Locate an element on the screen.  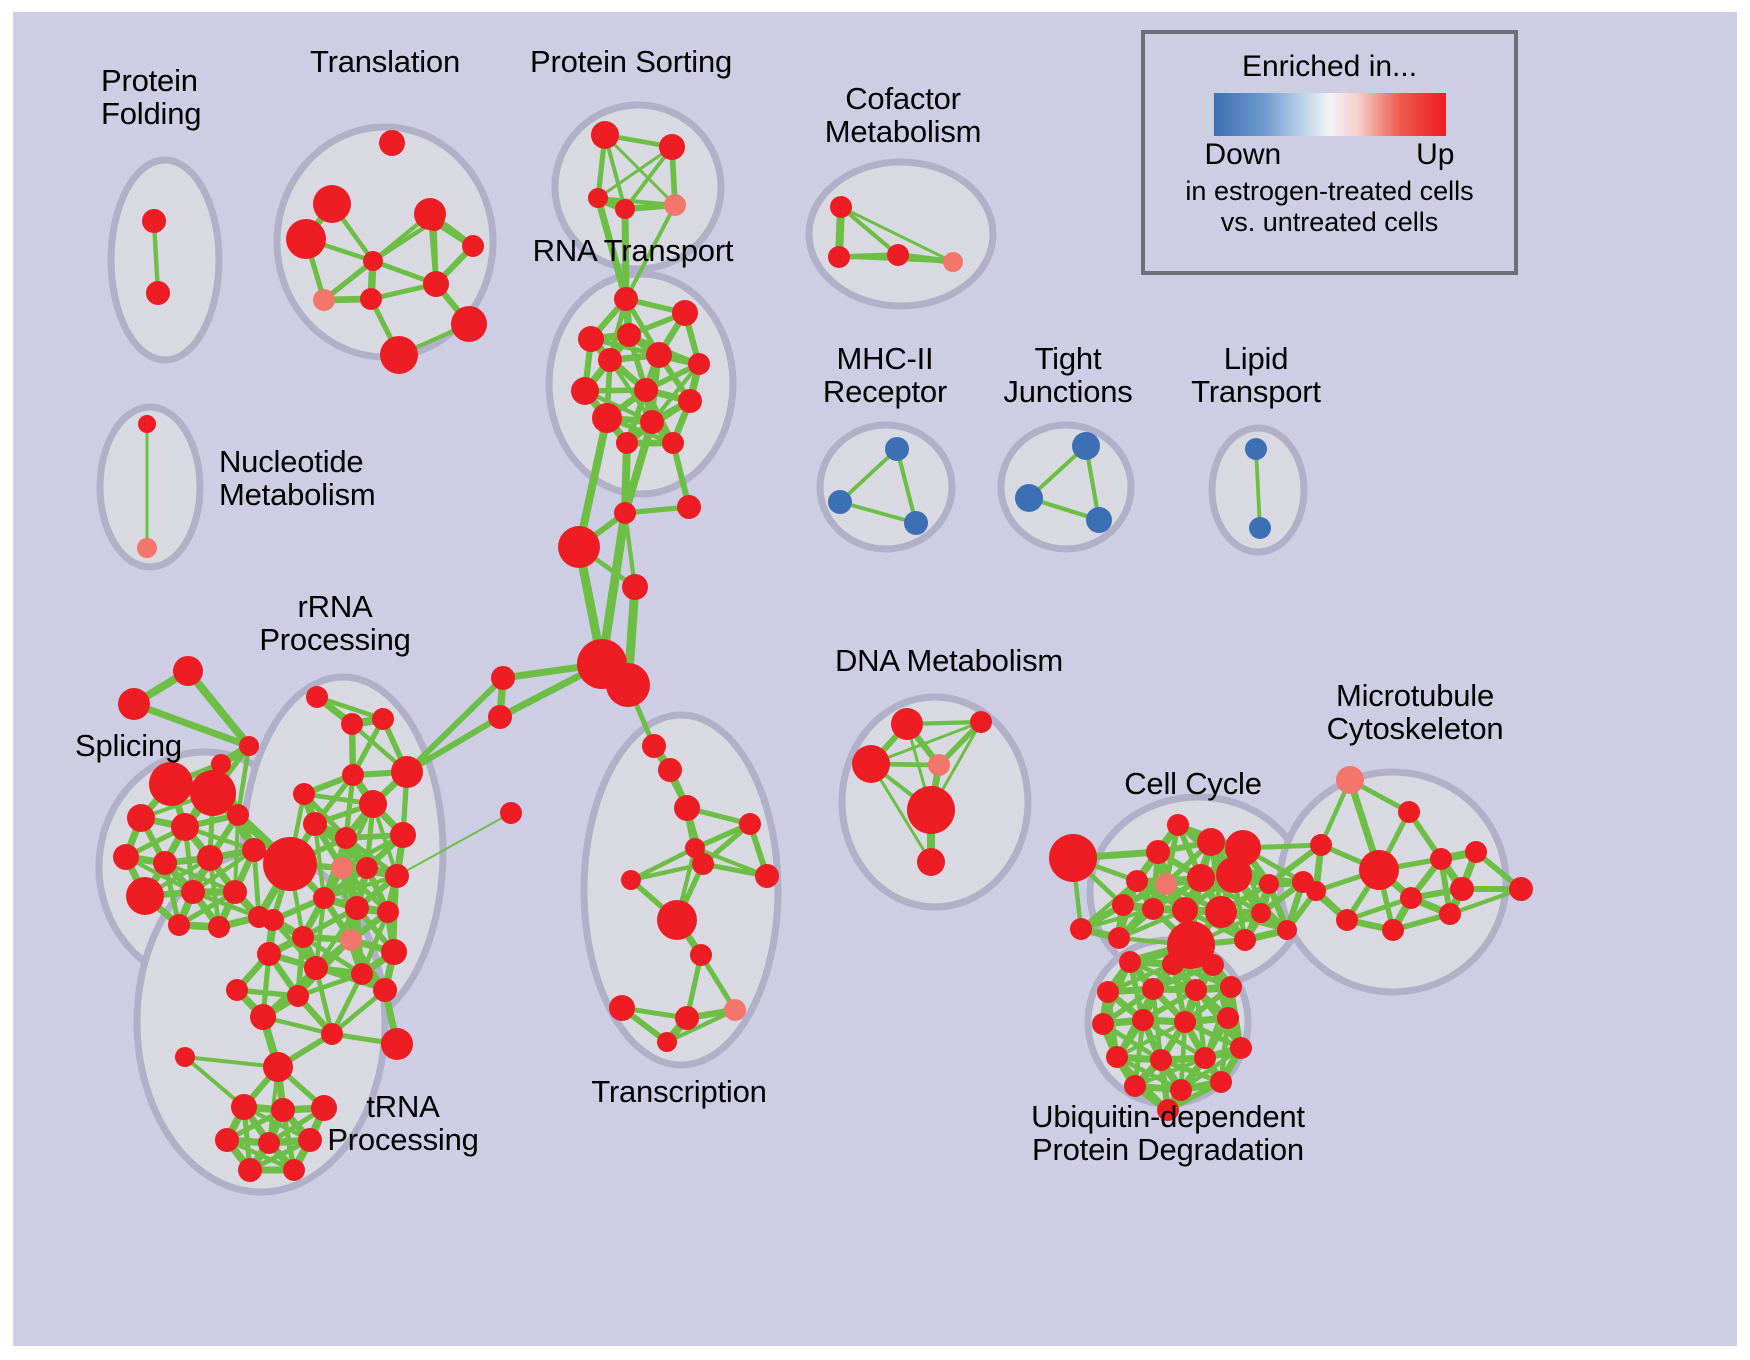
cluster-region-protein-folding is located at coordinates (165, 260).